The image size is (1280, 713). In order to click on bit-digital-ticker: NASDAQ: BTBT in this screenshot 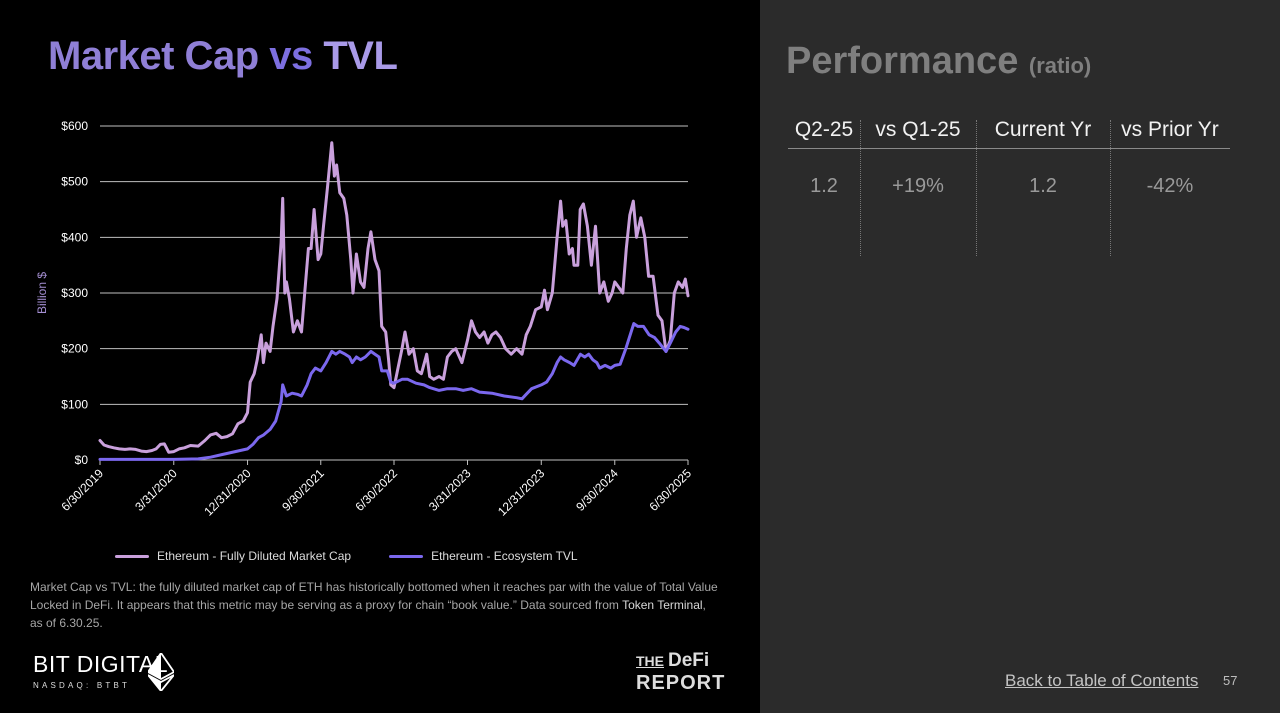, I will do `click(82, 685)`.